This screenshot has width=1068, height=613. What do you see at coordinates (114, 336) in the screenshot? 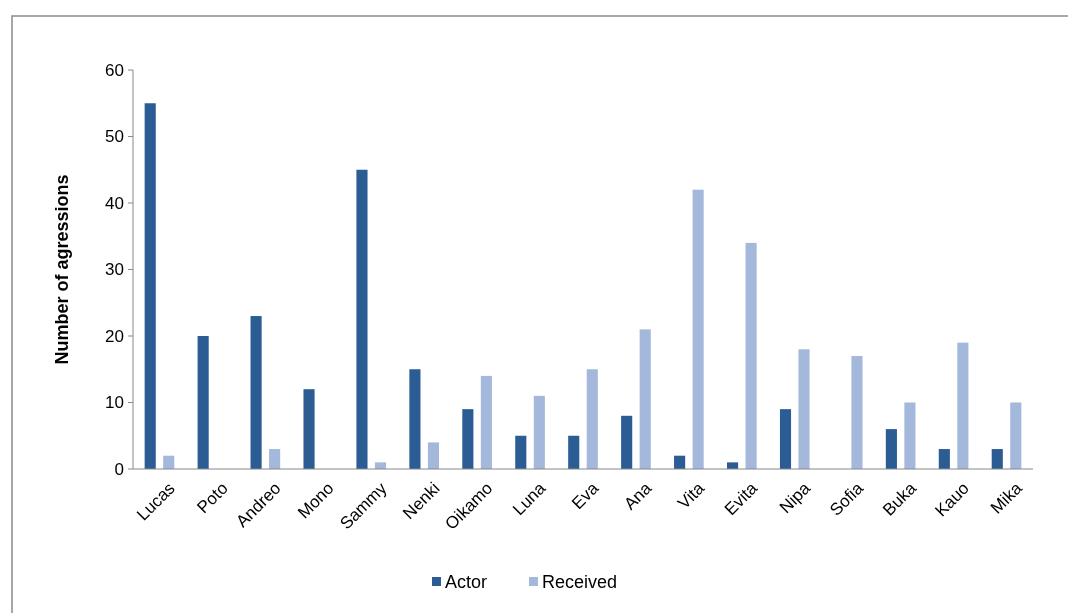
I see `y-tick-label: 20` at bounding box center [114, 336].